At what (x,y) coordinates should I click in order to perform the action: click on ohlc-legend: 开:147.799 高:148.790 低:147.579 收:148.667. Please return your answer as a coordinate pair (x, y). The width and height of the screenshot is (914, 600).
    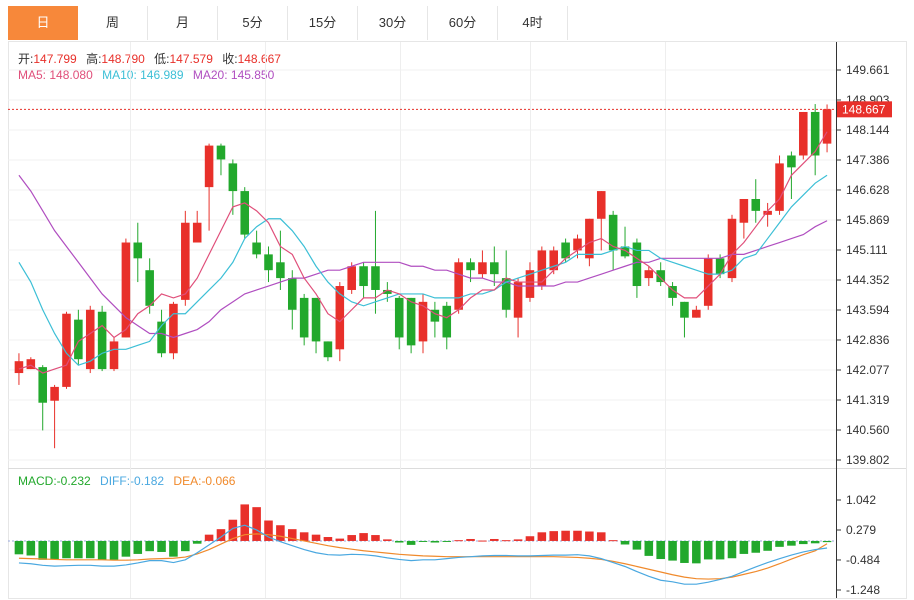
    Looking at the image, I should click on (152, 58).